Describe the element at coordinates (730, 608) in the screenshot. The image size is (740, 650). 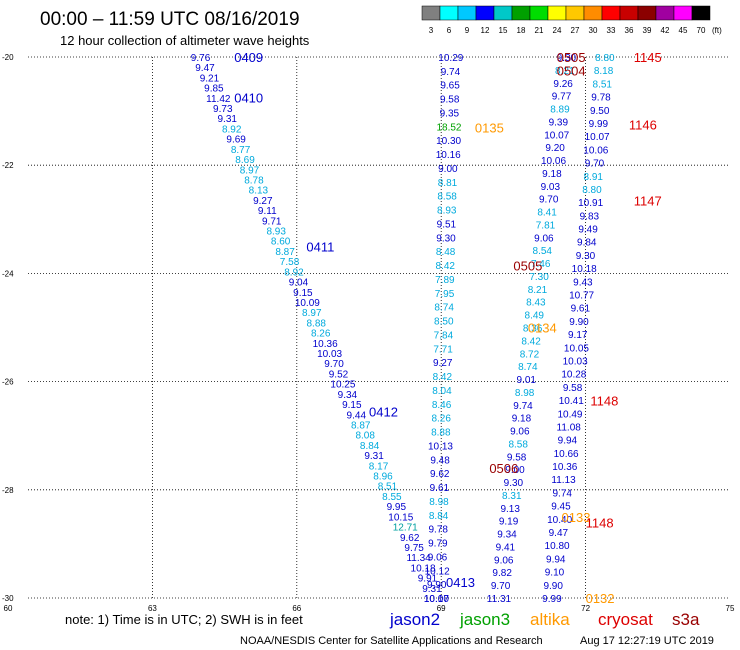
I see `x-tick-label: 75` at that location.